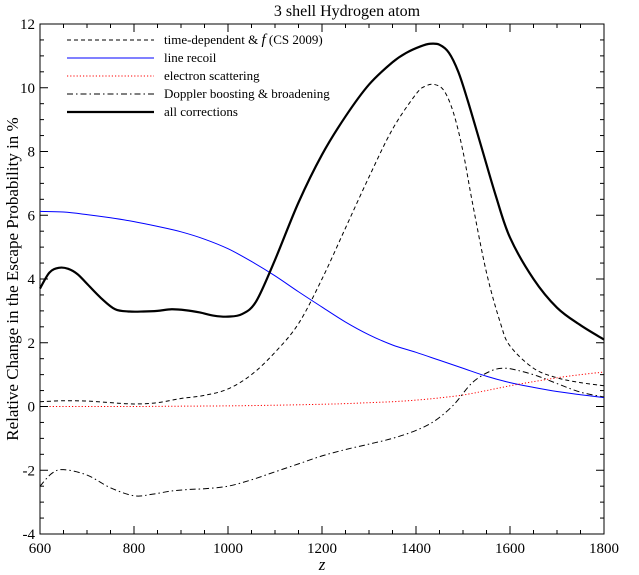 This screenshot has width=639, height=575. I want to click on legend-label-time-dependent-f-cs-2009: time-dependent & f (CS 2009), so click(243, 40).